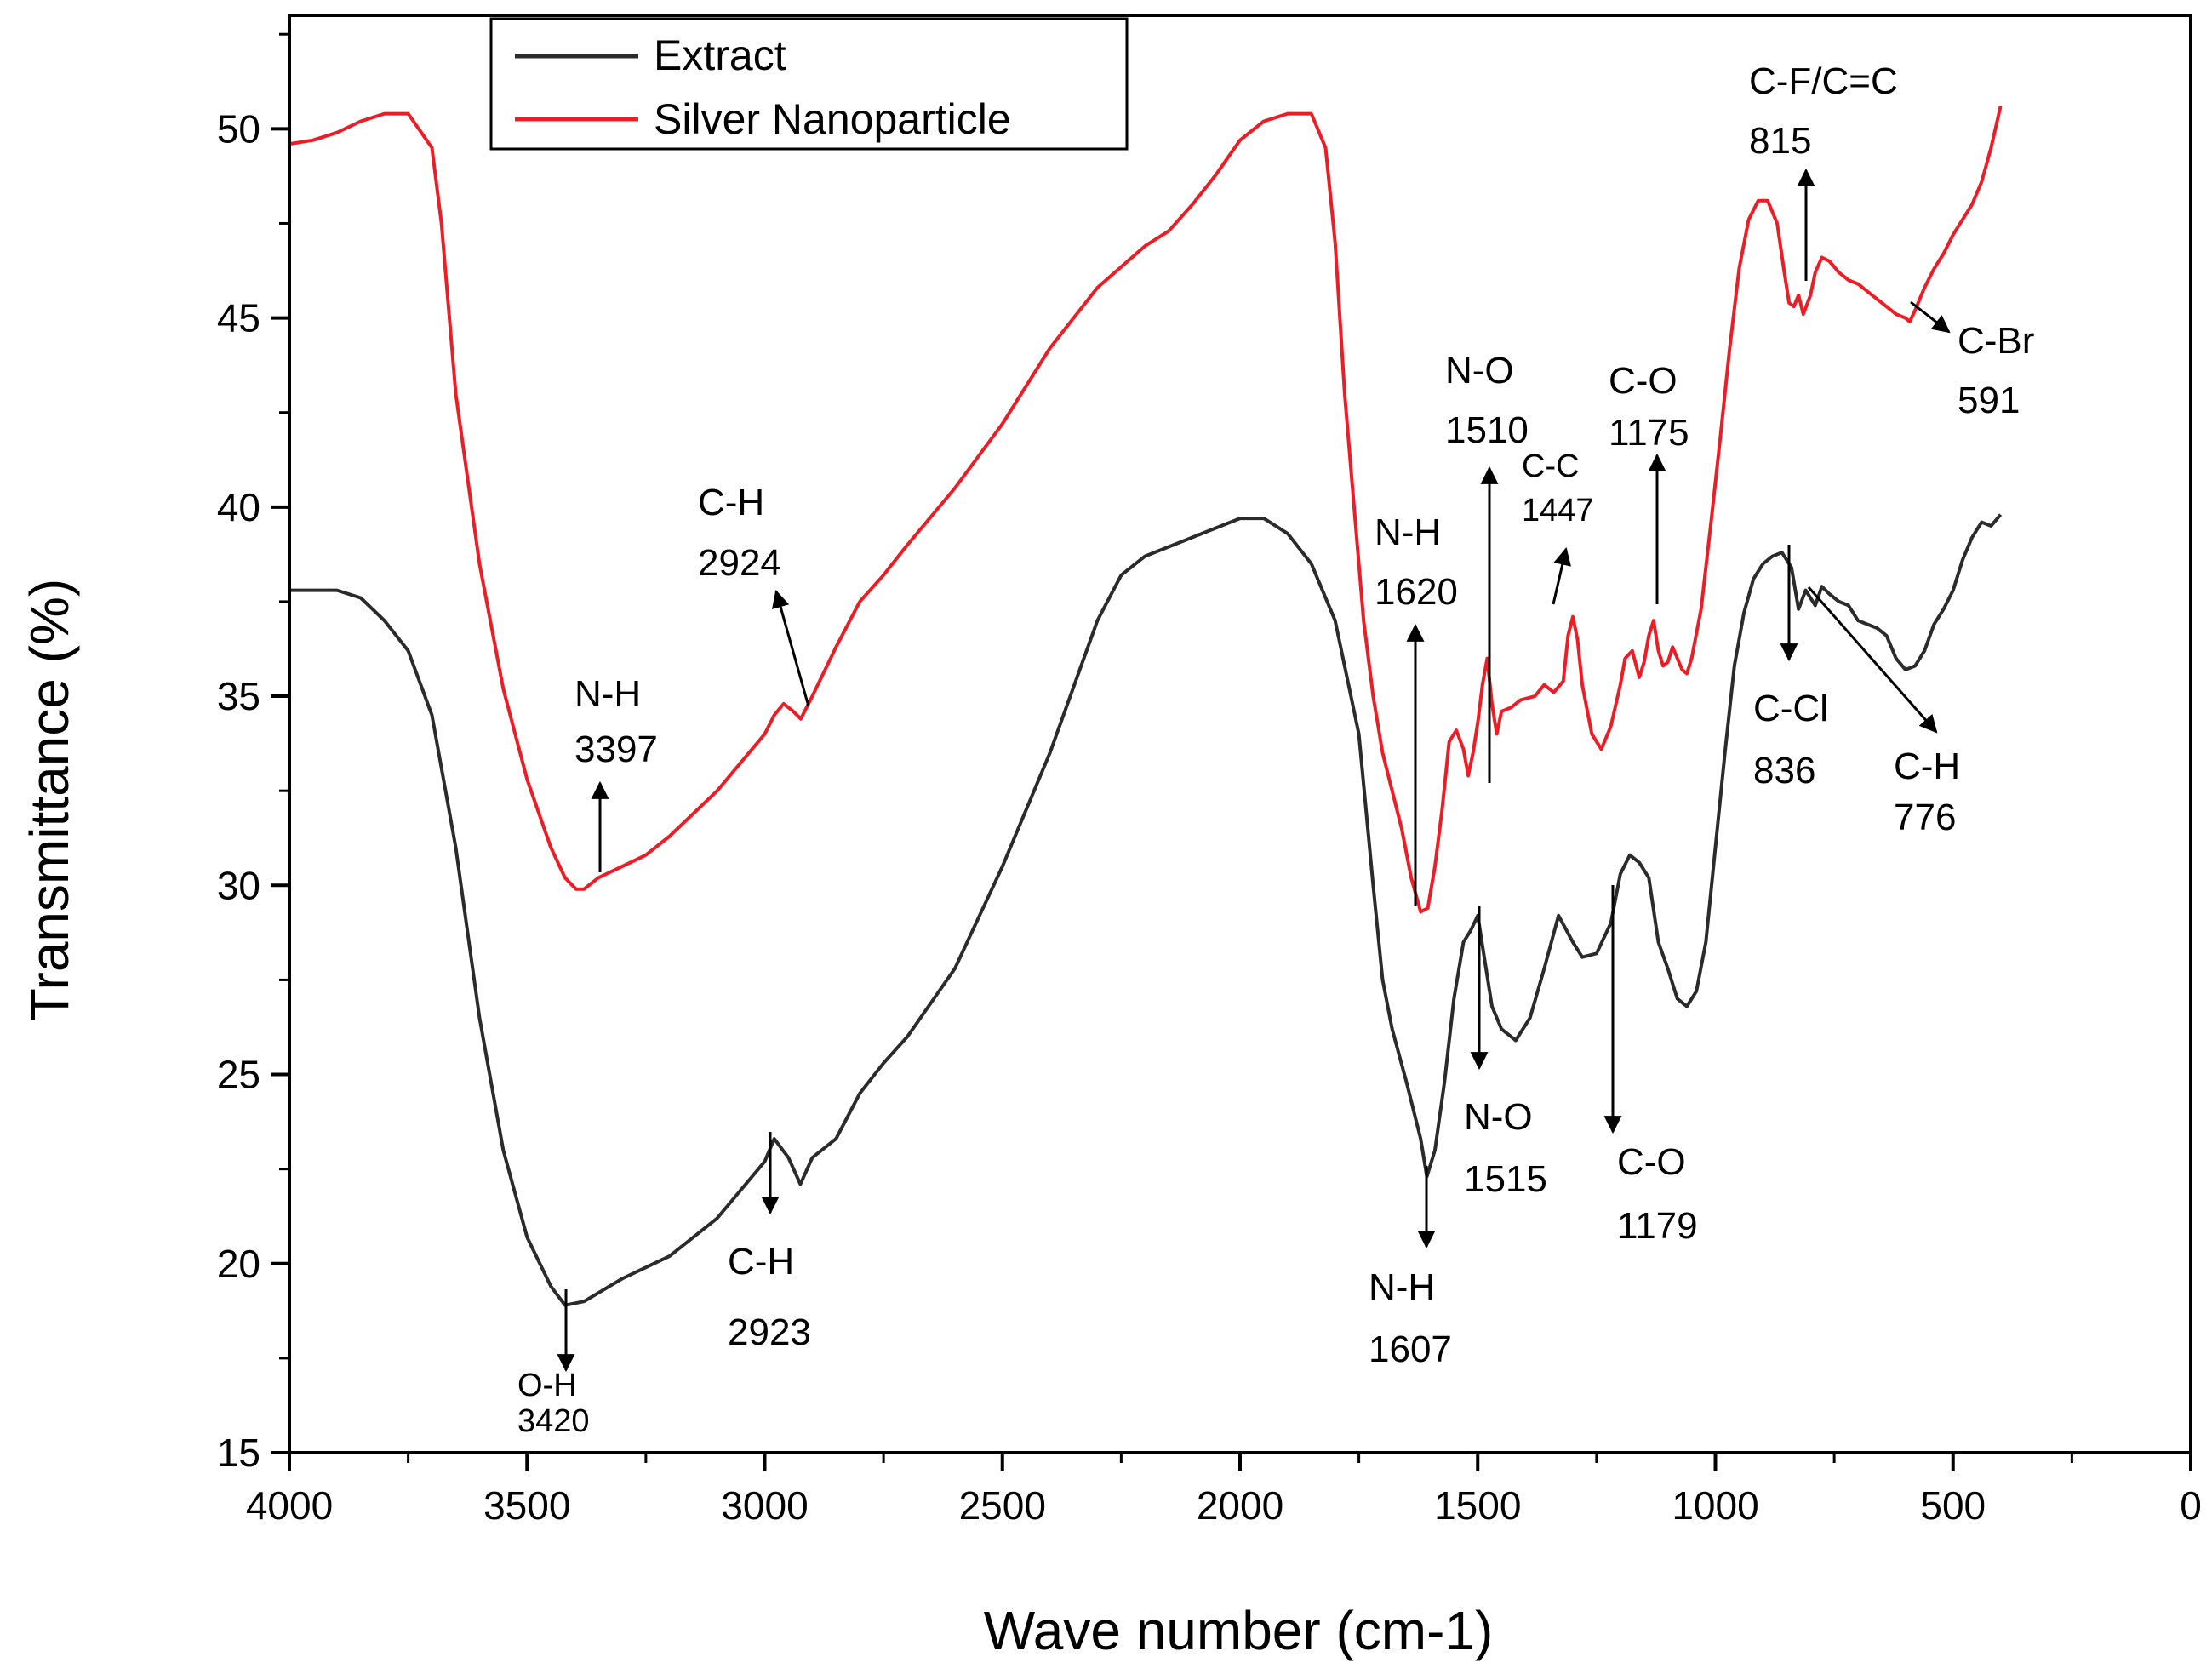  What do you see at coordinates (238, 1453) in the screenshot?
I see `y-tick-label: 15` at bounding box center [238, 1453].